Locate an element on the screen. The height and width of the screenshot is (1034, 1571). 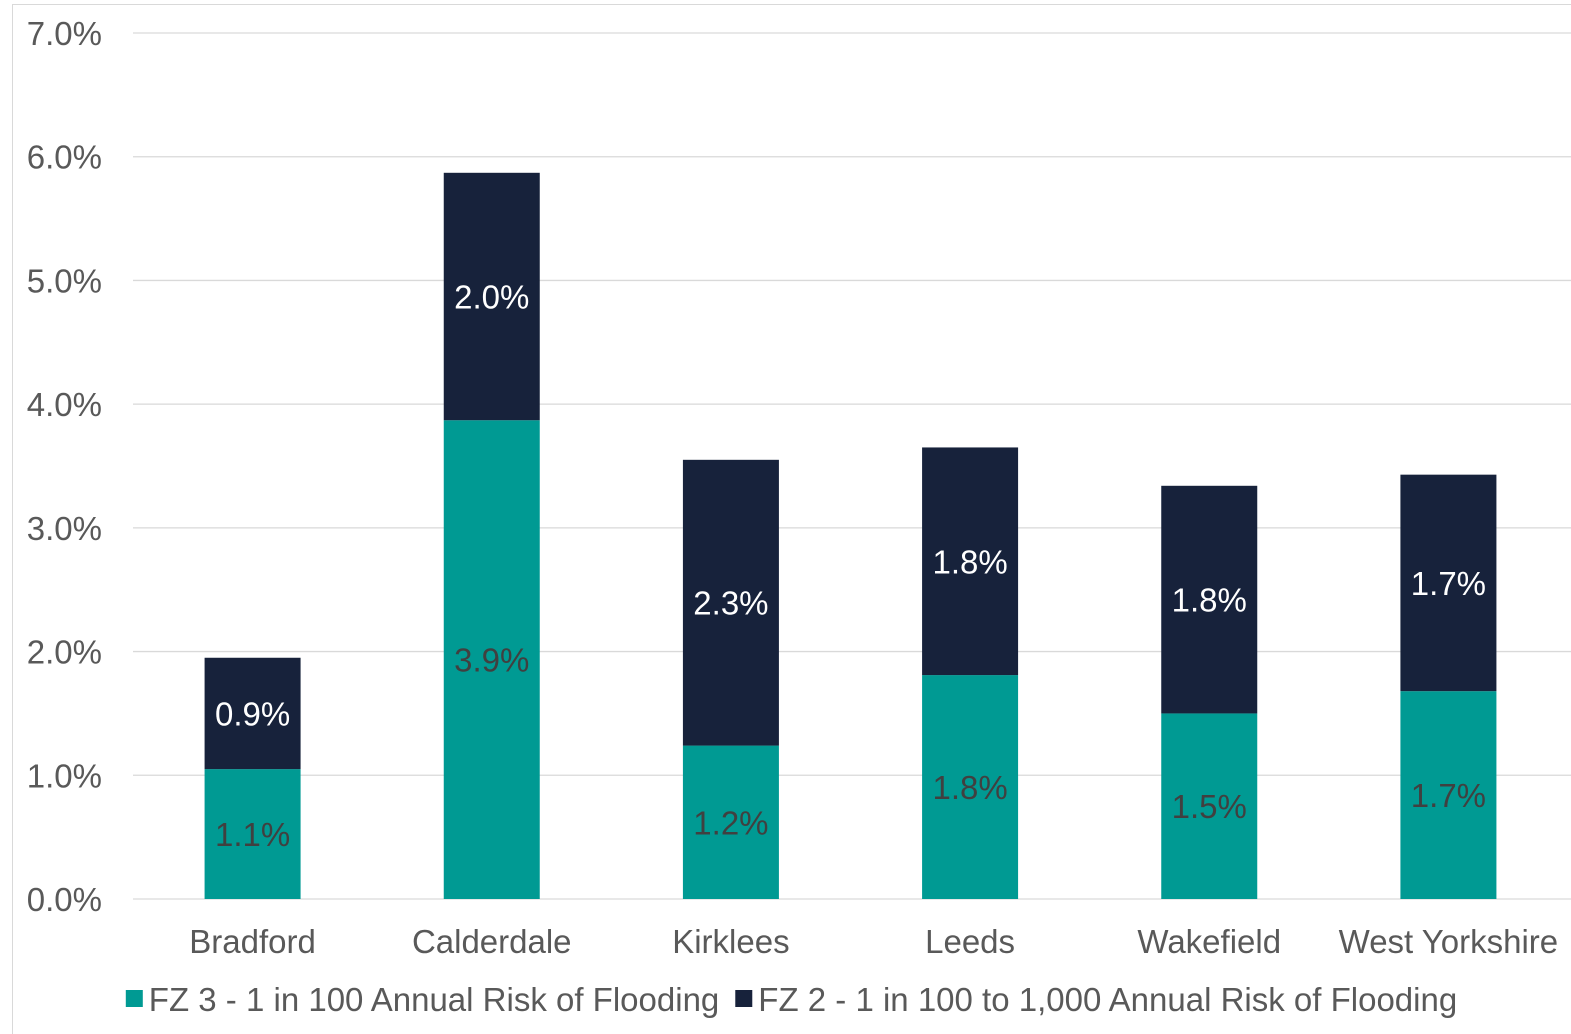
x-tick-label: Leeds is located at coordinates (970, 941).